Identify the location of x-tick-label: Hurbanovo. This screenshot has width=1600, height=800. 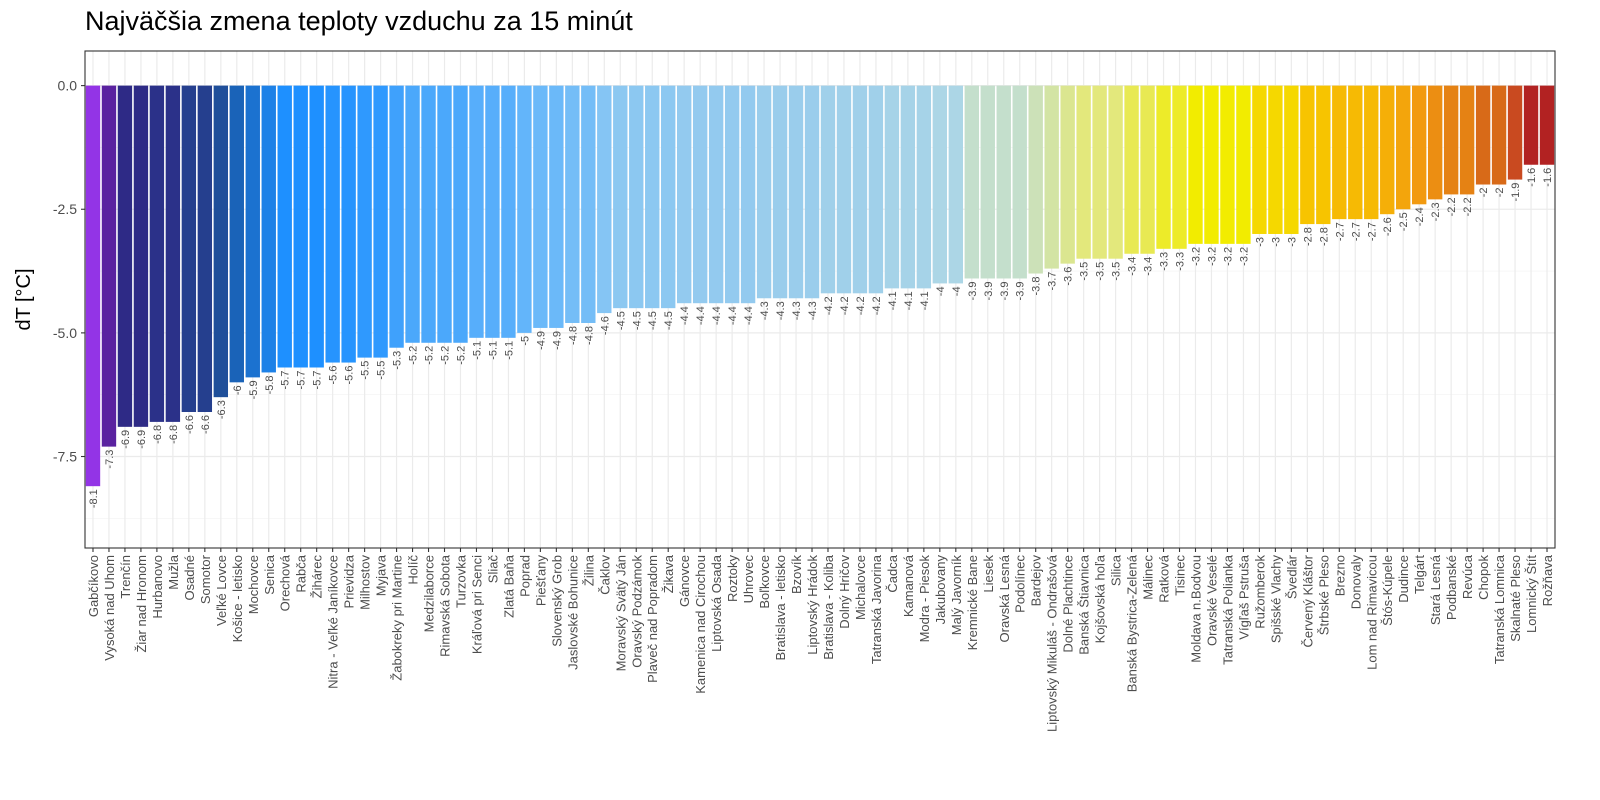
(157, 587).